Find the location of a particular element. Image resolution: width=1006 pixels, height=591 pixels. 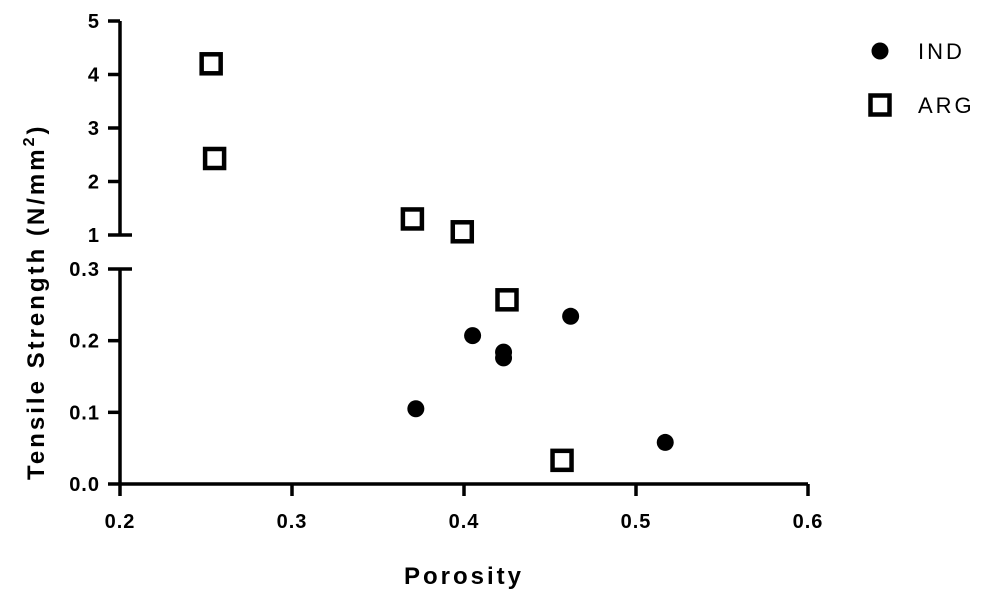

y-tick-label: 0.3 is located at coordinates (84, 270).